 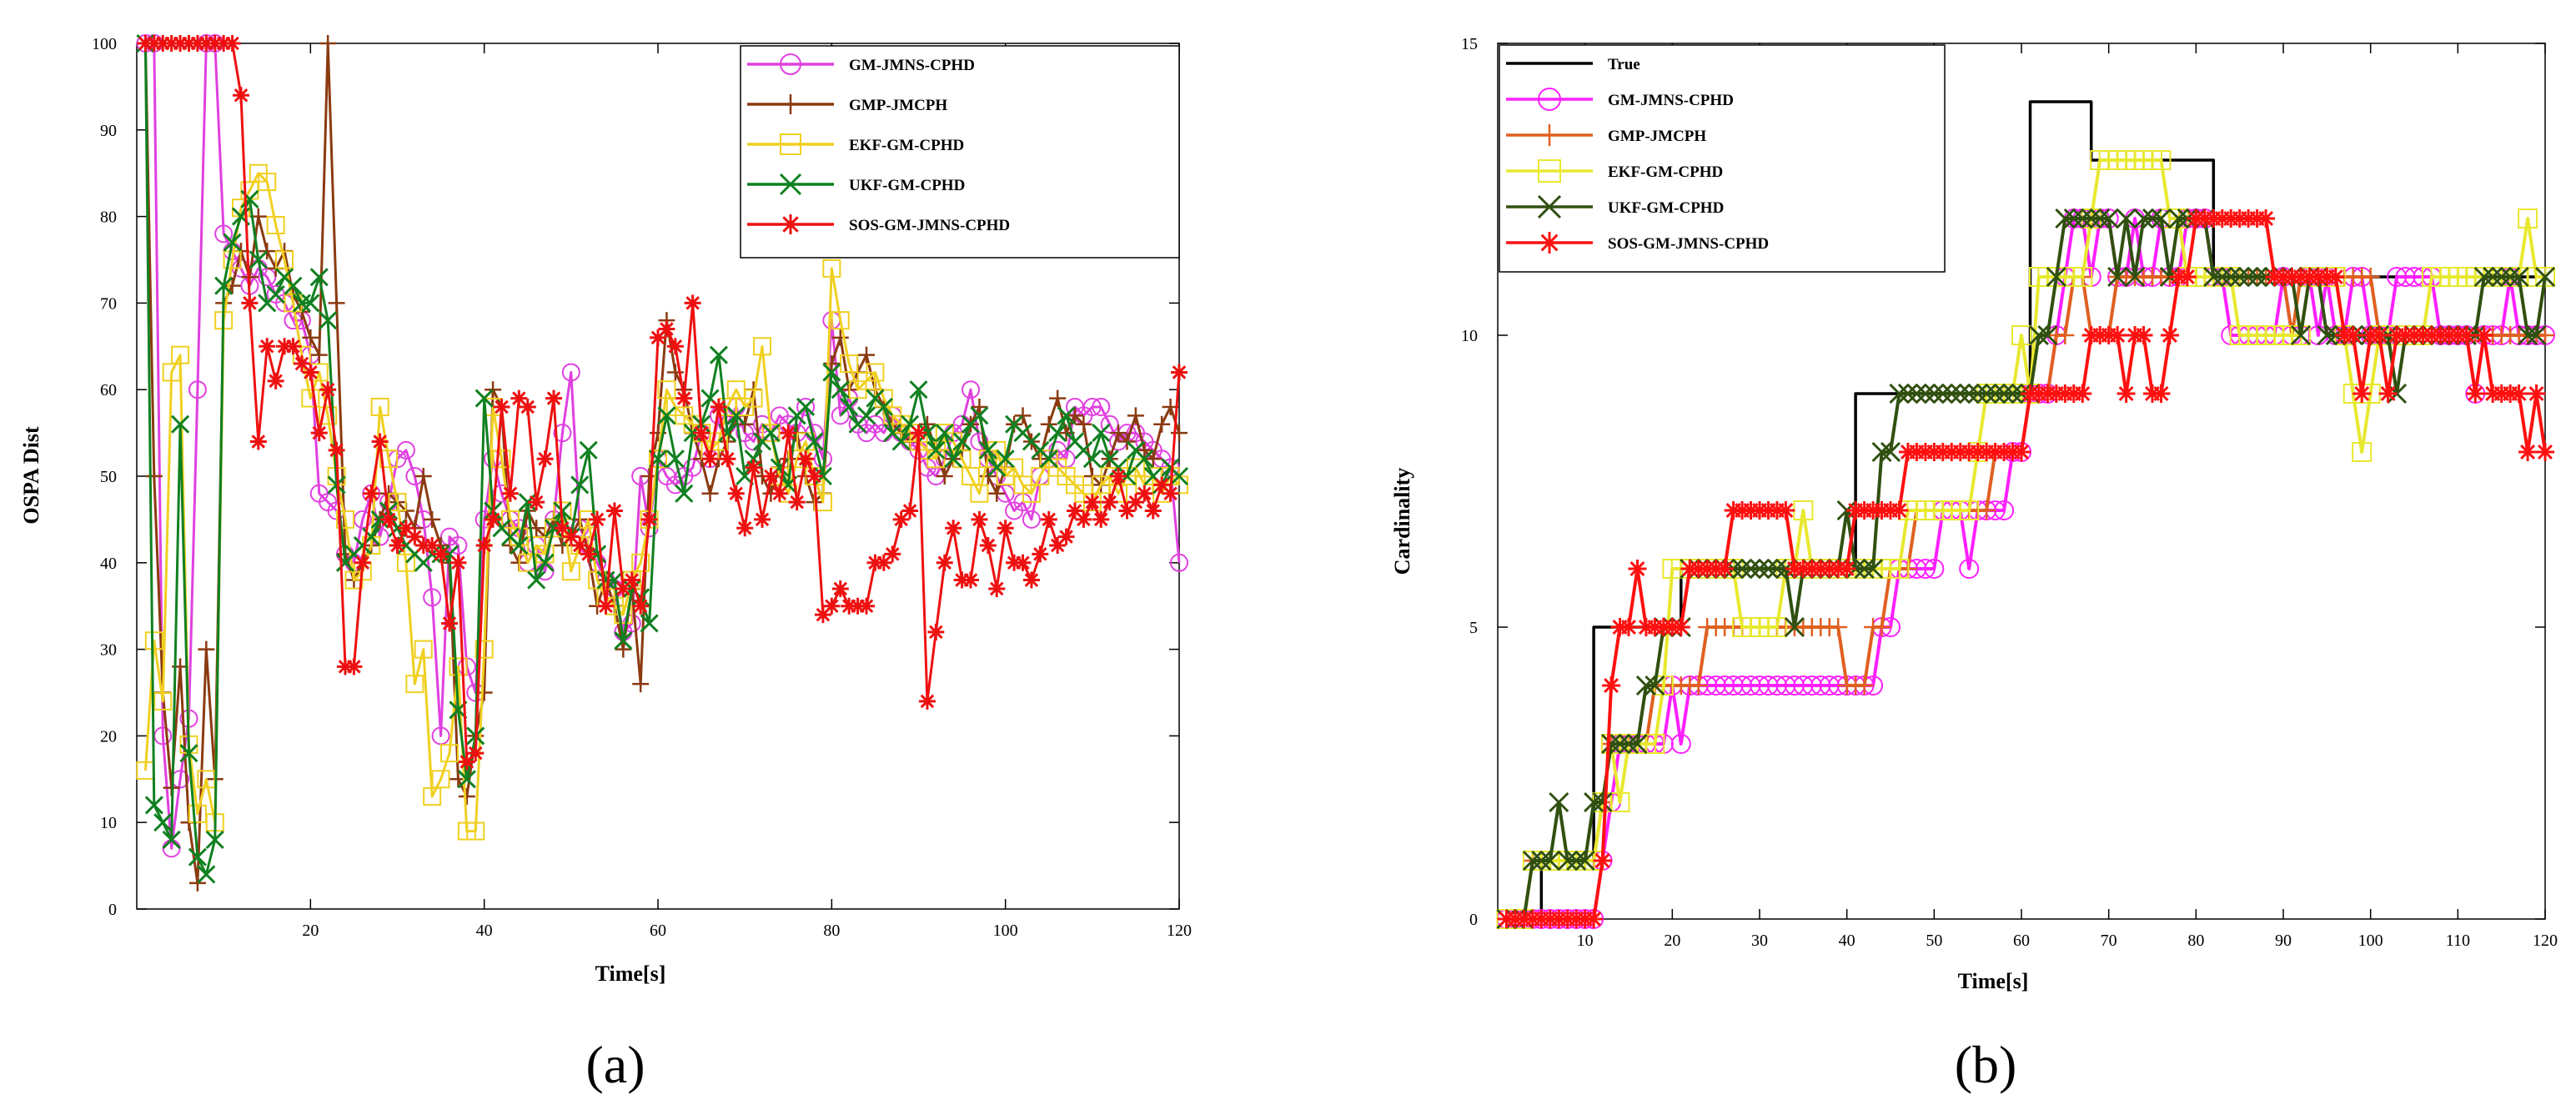 I want to click on legend-label: GMP-JMCPH, so click(x=1657, y=136).